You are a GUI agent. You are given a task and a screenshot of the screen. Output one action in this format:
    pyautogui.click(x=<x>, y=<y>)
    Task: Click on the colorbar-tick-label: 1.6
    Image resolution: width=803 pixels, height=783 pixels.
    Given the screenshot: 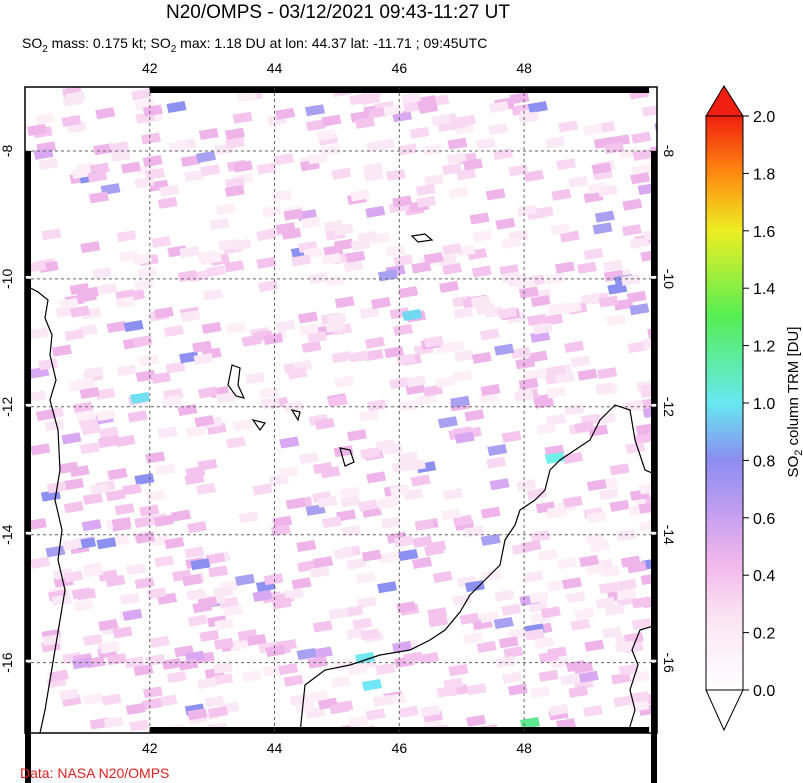 What is the action you would take?
    pyautogui.click(x=764, y=232)
    